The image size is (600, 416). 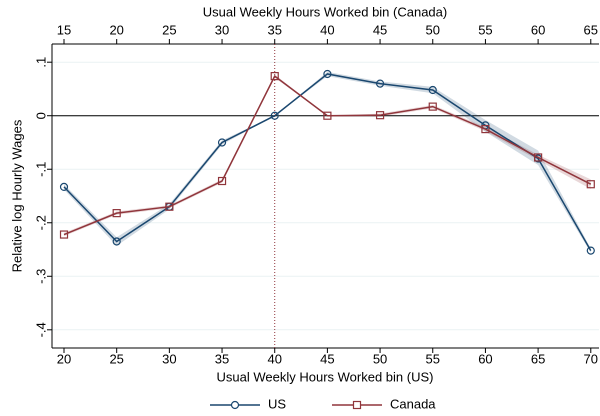 I want to click on x-tick-label: 70, so click(x=591, y=358).